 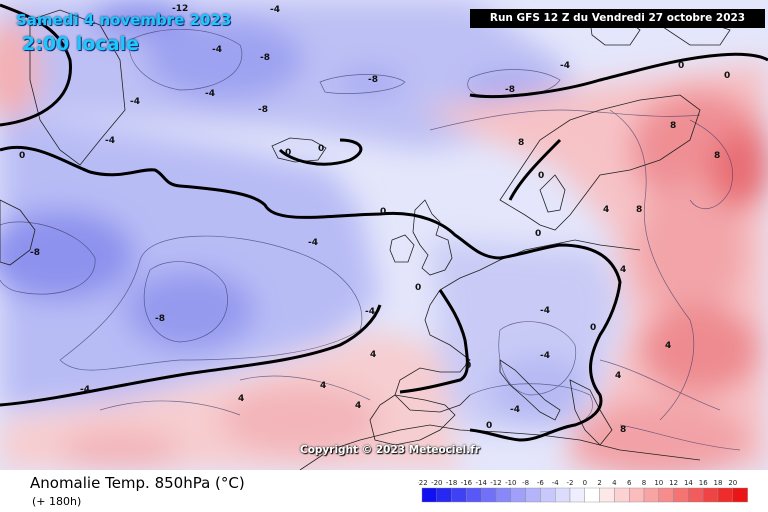 I want to click on legend-label: 18, so click(x=718, y=483).